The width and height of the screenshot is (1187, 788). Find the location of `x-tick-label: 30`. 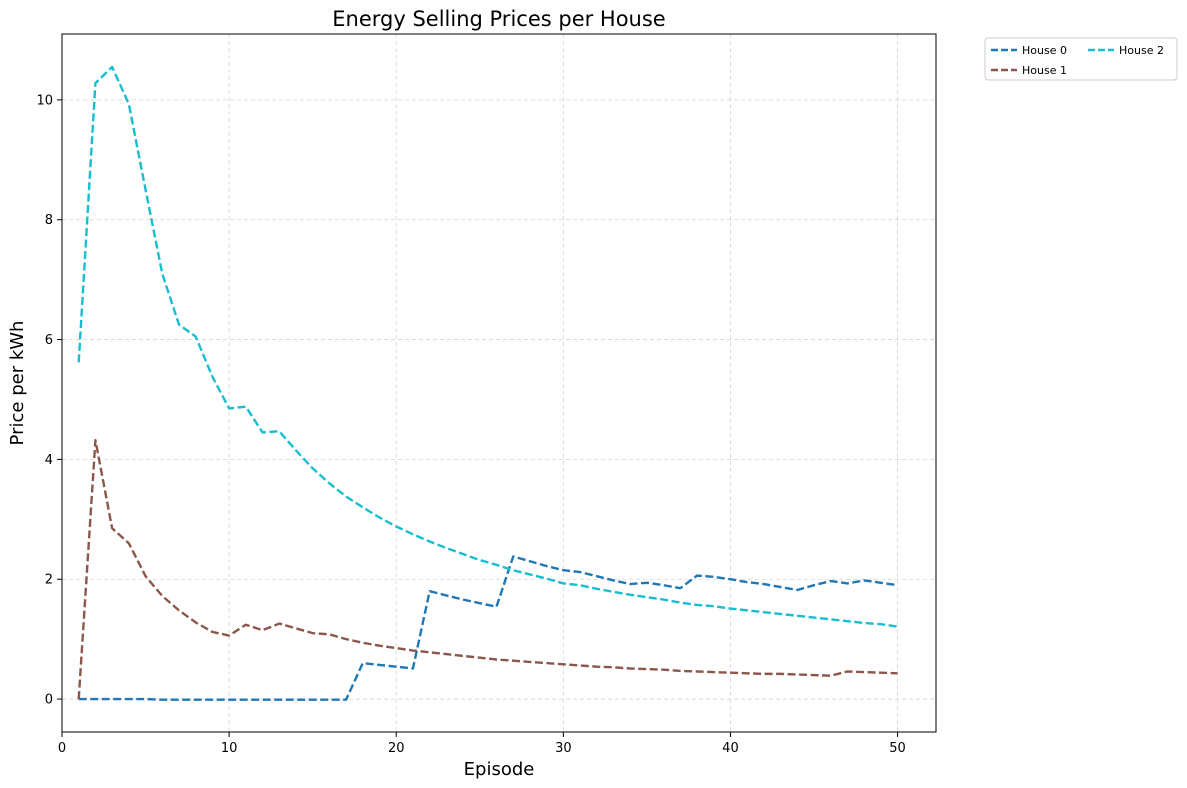

x-tick-label: 30 is located at coordinates (563, 748).